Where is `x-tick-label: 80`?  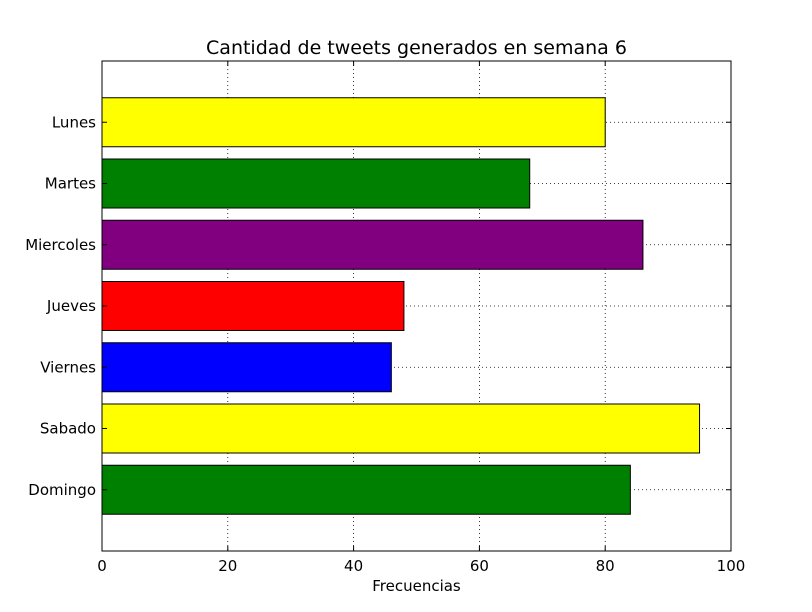 x-tick-label: 80 is located at coordinates (605, 566).